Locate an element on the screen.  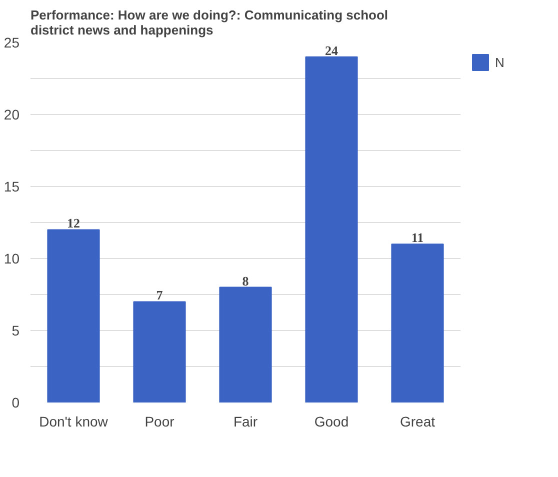
legend-label: N is located at coordinates (500, 62).